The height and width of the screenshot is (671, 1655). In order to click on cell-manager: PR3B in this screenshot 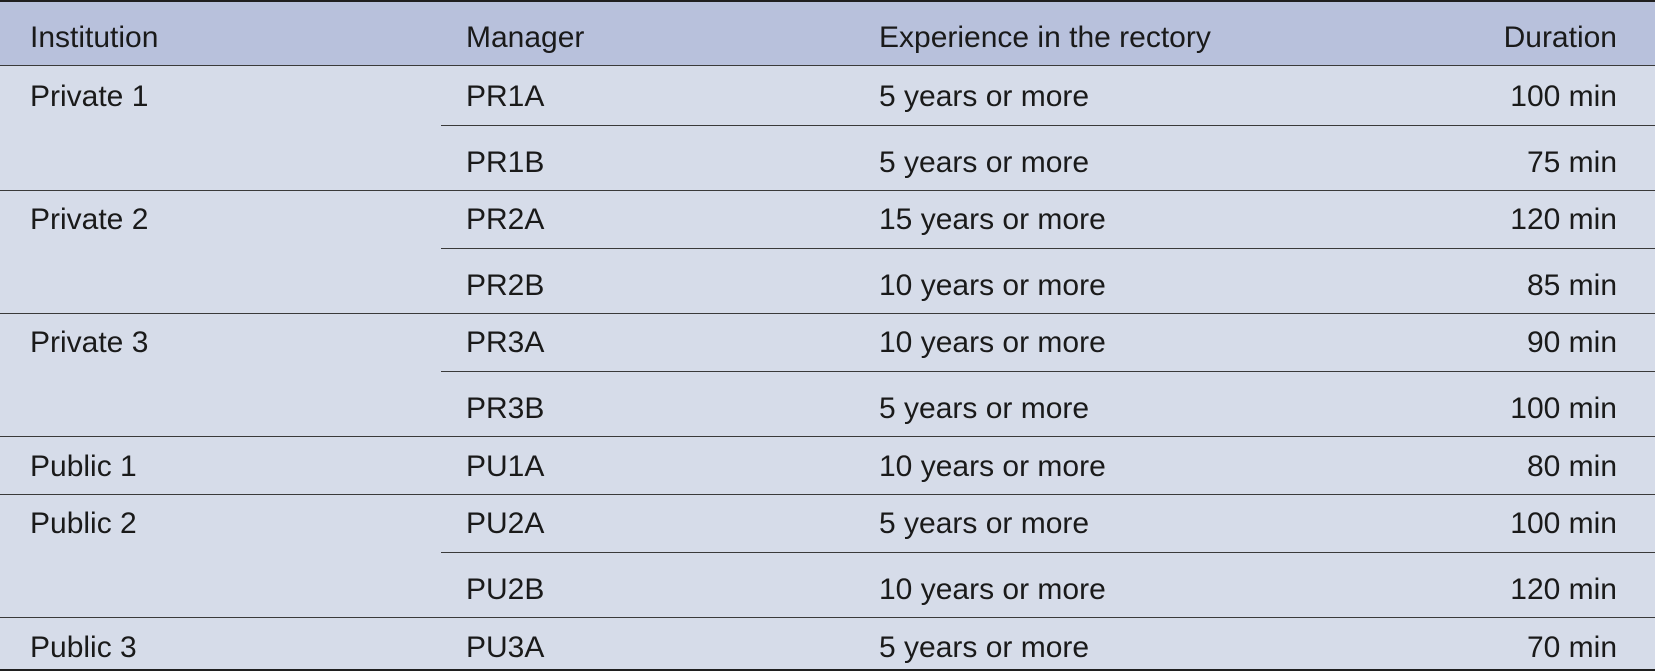, I will do `click(505, 408)`.